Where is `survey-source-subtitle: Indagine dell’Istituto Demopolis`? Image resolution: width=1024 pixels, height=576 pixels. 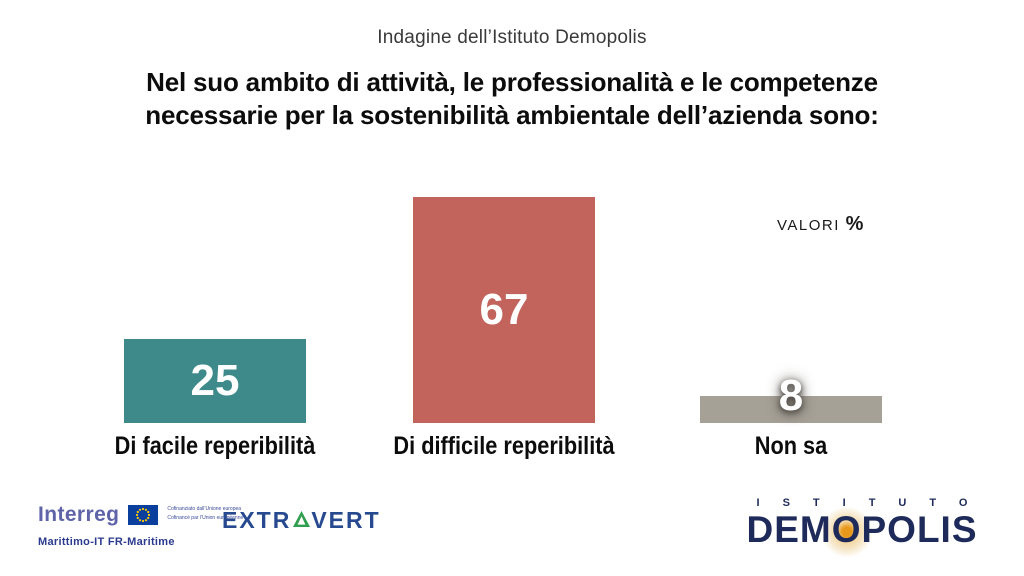 survey-source-subtitle: Indagine dell’Istituto Demopolis is located at coordinates (512, 37).